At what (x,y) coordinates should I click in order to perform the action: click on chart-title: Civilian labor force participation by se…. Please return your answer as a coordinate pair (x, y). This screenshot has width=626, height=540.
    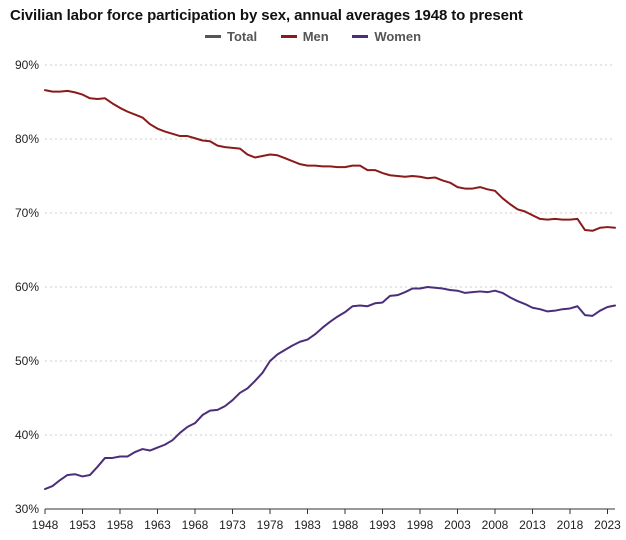
    Looking at the image, I should click on (266, 15).